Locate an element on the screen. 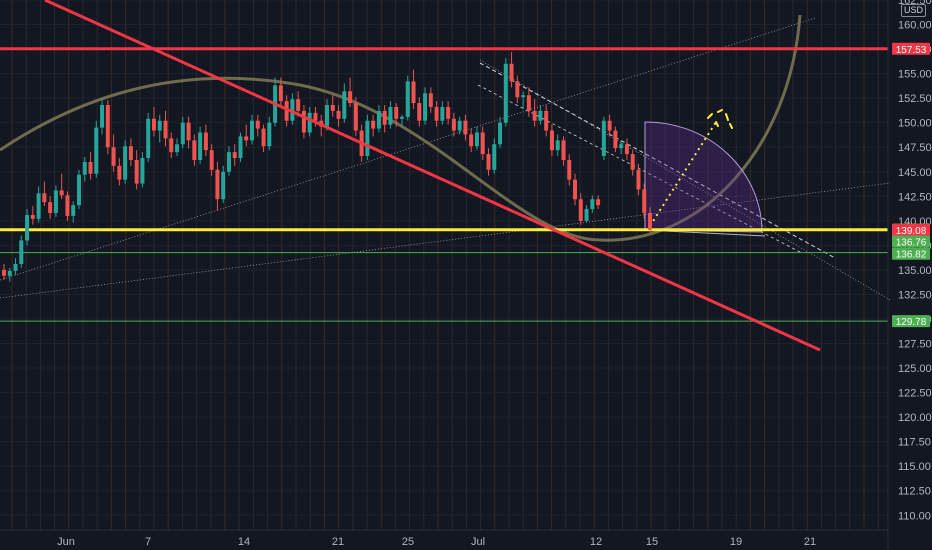 This screenshot has width=932, height=550. y-tick-label: 122.50 is located at coordinates (915, 394).